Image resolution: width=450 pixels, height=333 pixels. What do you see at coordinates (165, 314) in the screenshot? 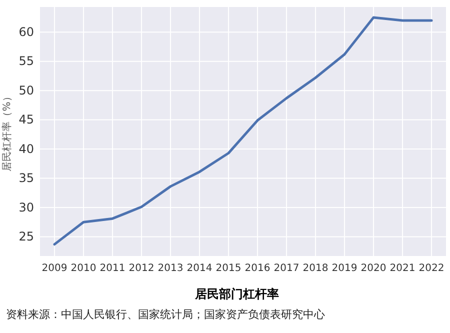
I see `text: 资料来源：中国人民银行、国家统计局；国家资产负债表研究中心` at bounding box center [165, 314].